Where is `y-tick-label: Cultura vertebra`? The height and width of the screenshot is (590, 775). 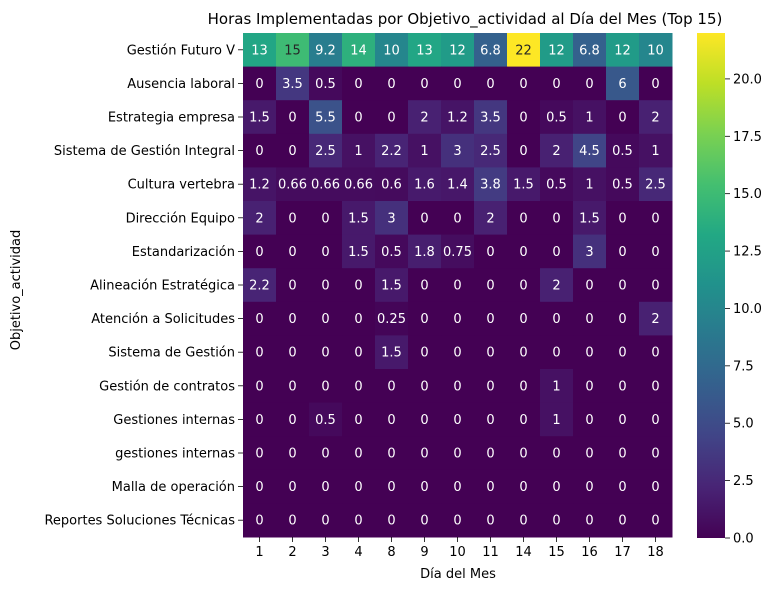 y-tick-label: Cultura vertebra is located at coordinates (181, 185).